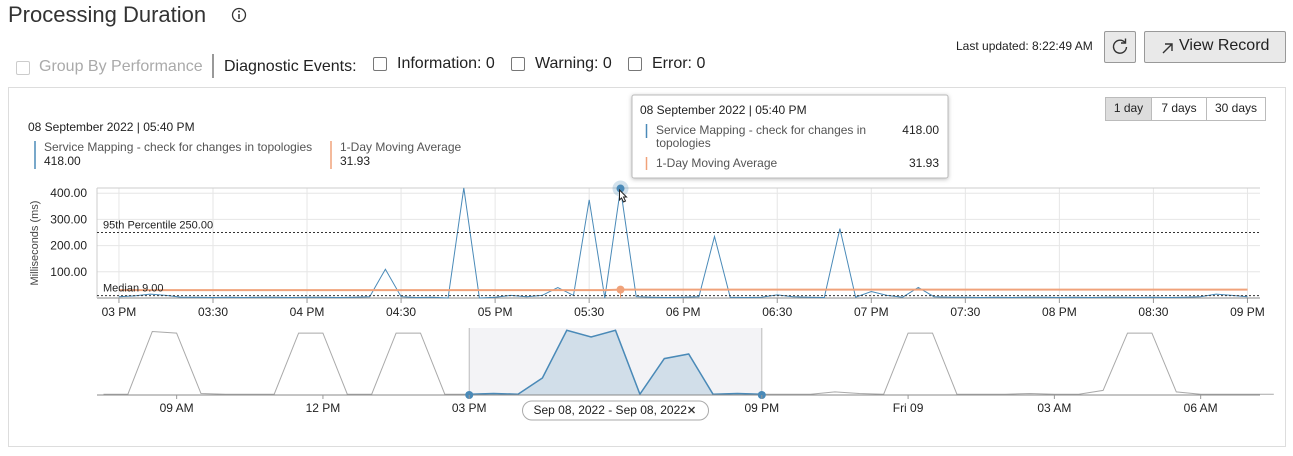  Describe the element at coordinates (1179, 109) in the screenshot. I see `range-button: 7 days` at that location.